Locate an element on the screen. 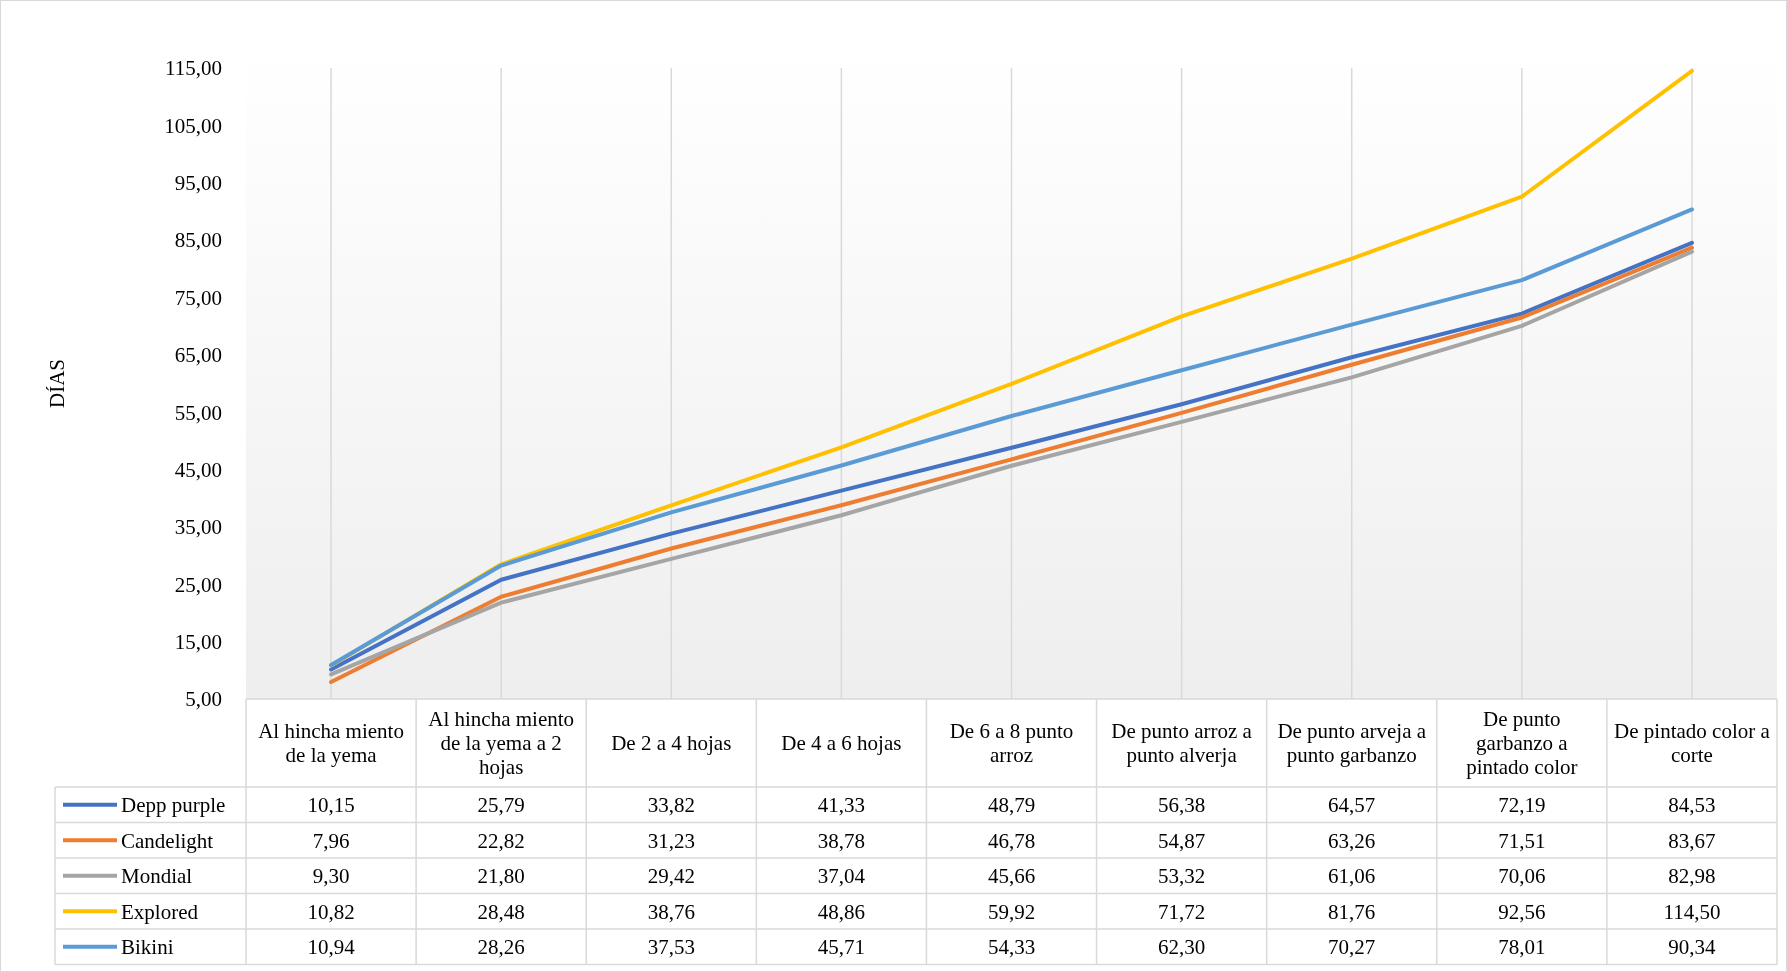 The width and height of the screenshot is (1787, 972). data-label: 22,82 is located at coordinates (501, 840).